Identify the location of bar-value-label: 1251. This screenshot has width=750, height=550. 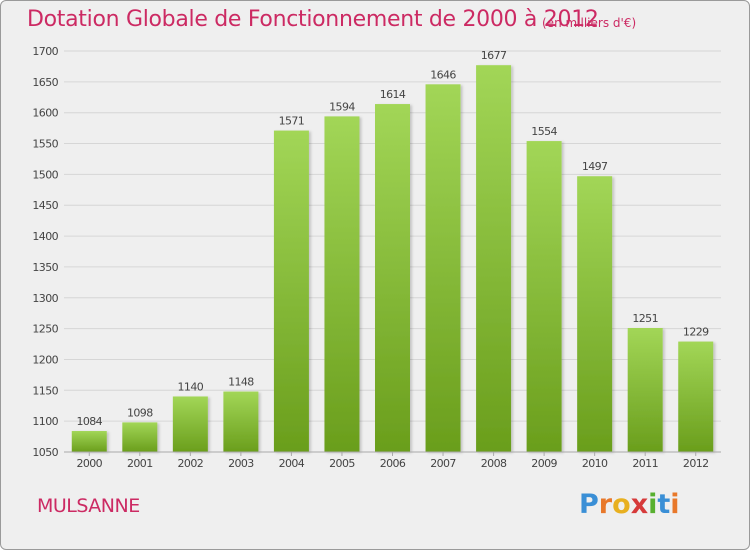
(645, 318).